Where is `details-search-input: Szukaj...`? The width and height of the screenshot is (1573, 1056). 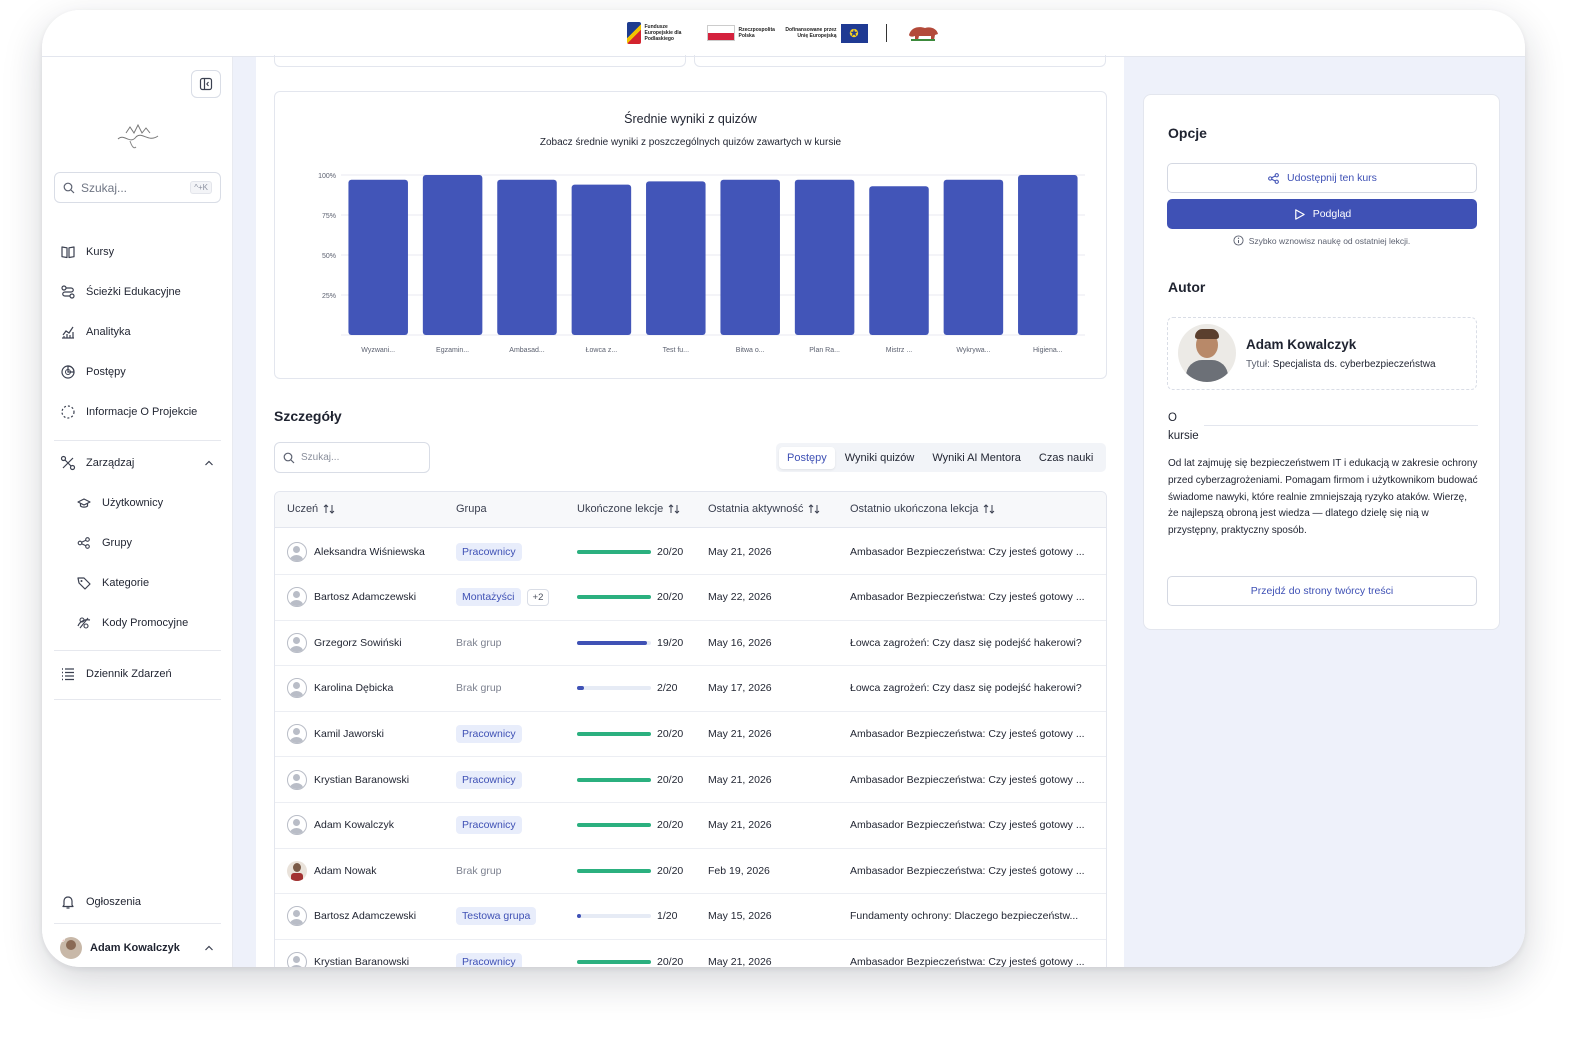 details-search-input: Szukaj... is located at coordinates (352, 457).